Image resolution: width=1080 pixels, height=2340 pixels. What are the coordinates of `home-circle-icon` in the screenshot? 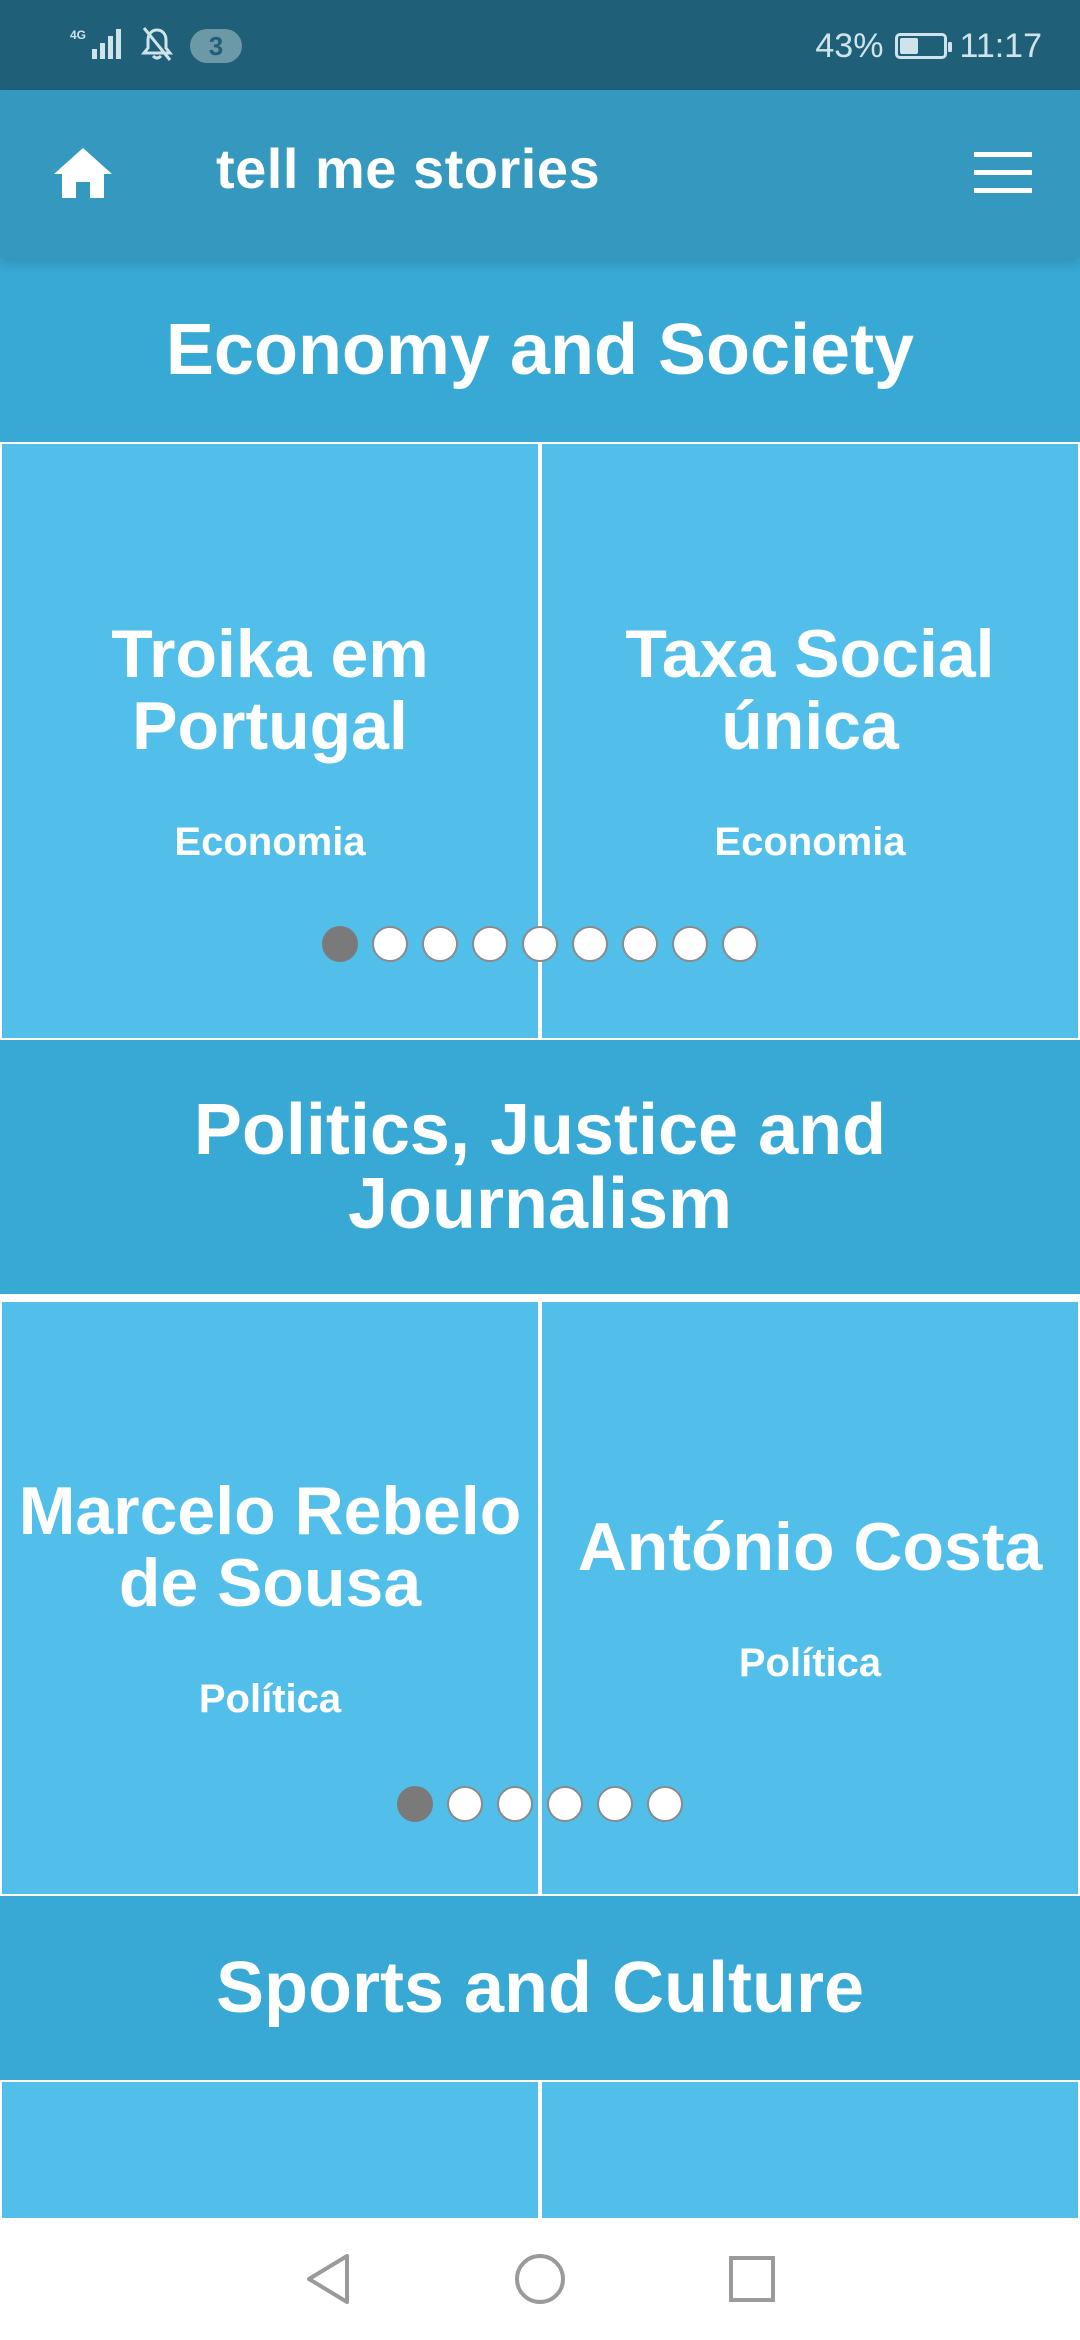 It's located at (540, 2279).